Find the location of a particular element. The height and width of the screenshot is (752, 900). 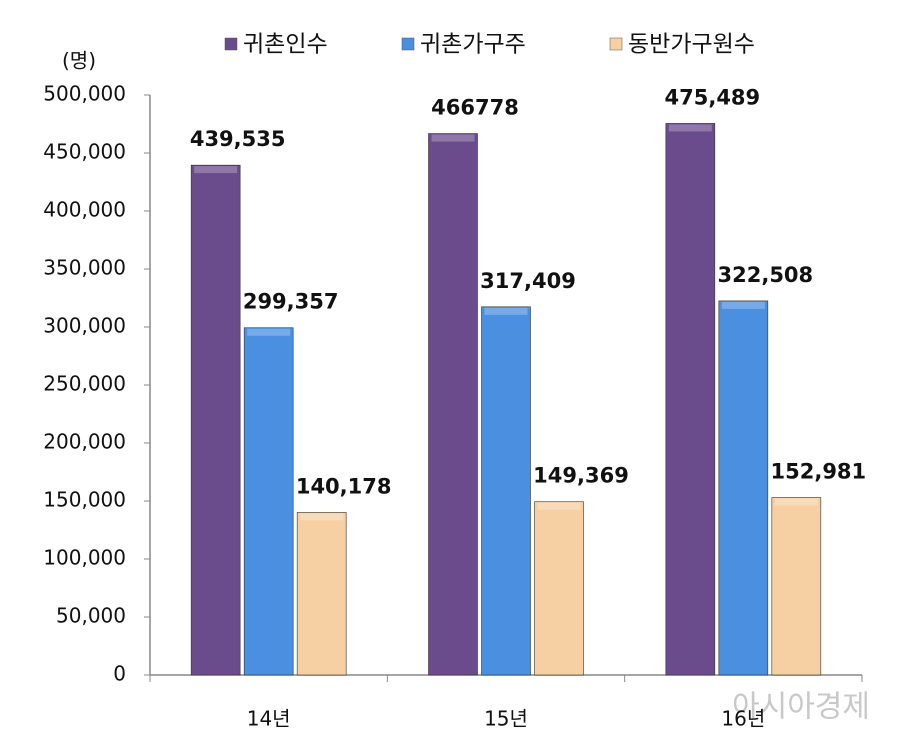

y-tick-label: 300,000 is located at coordinates (84, 326).